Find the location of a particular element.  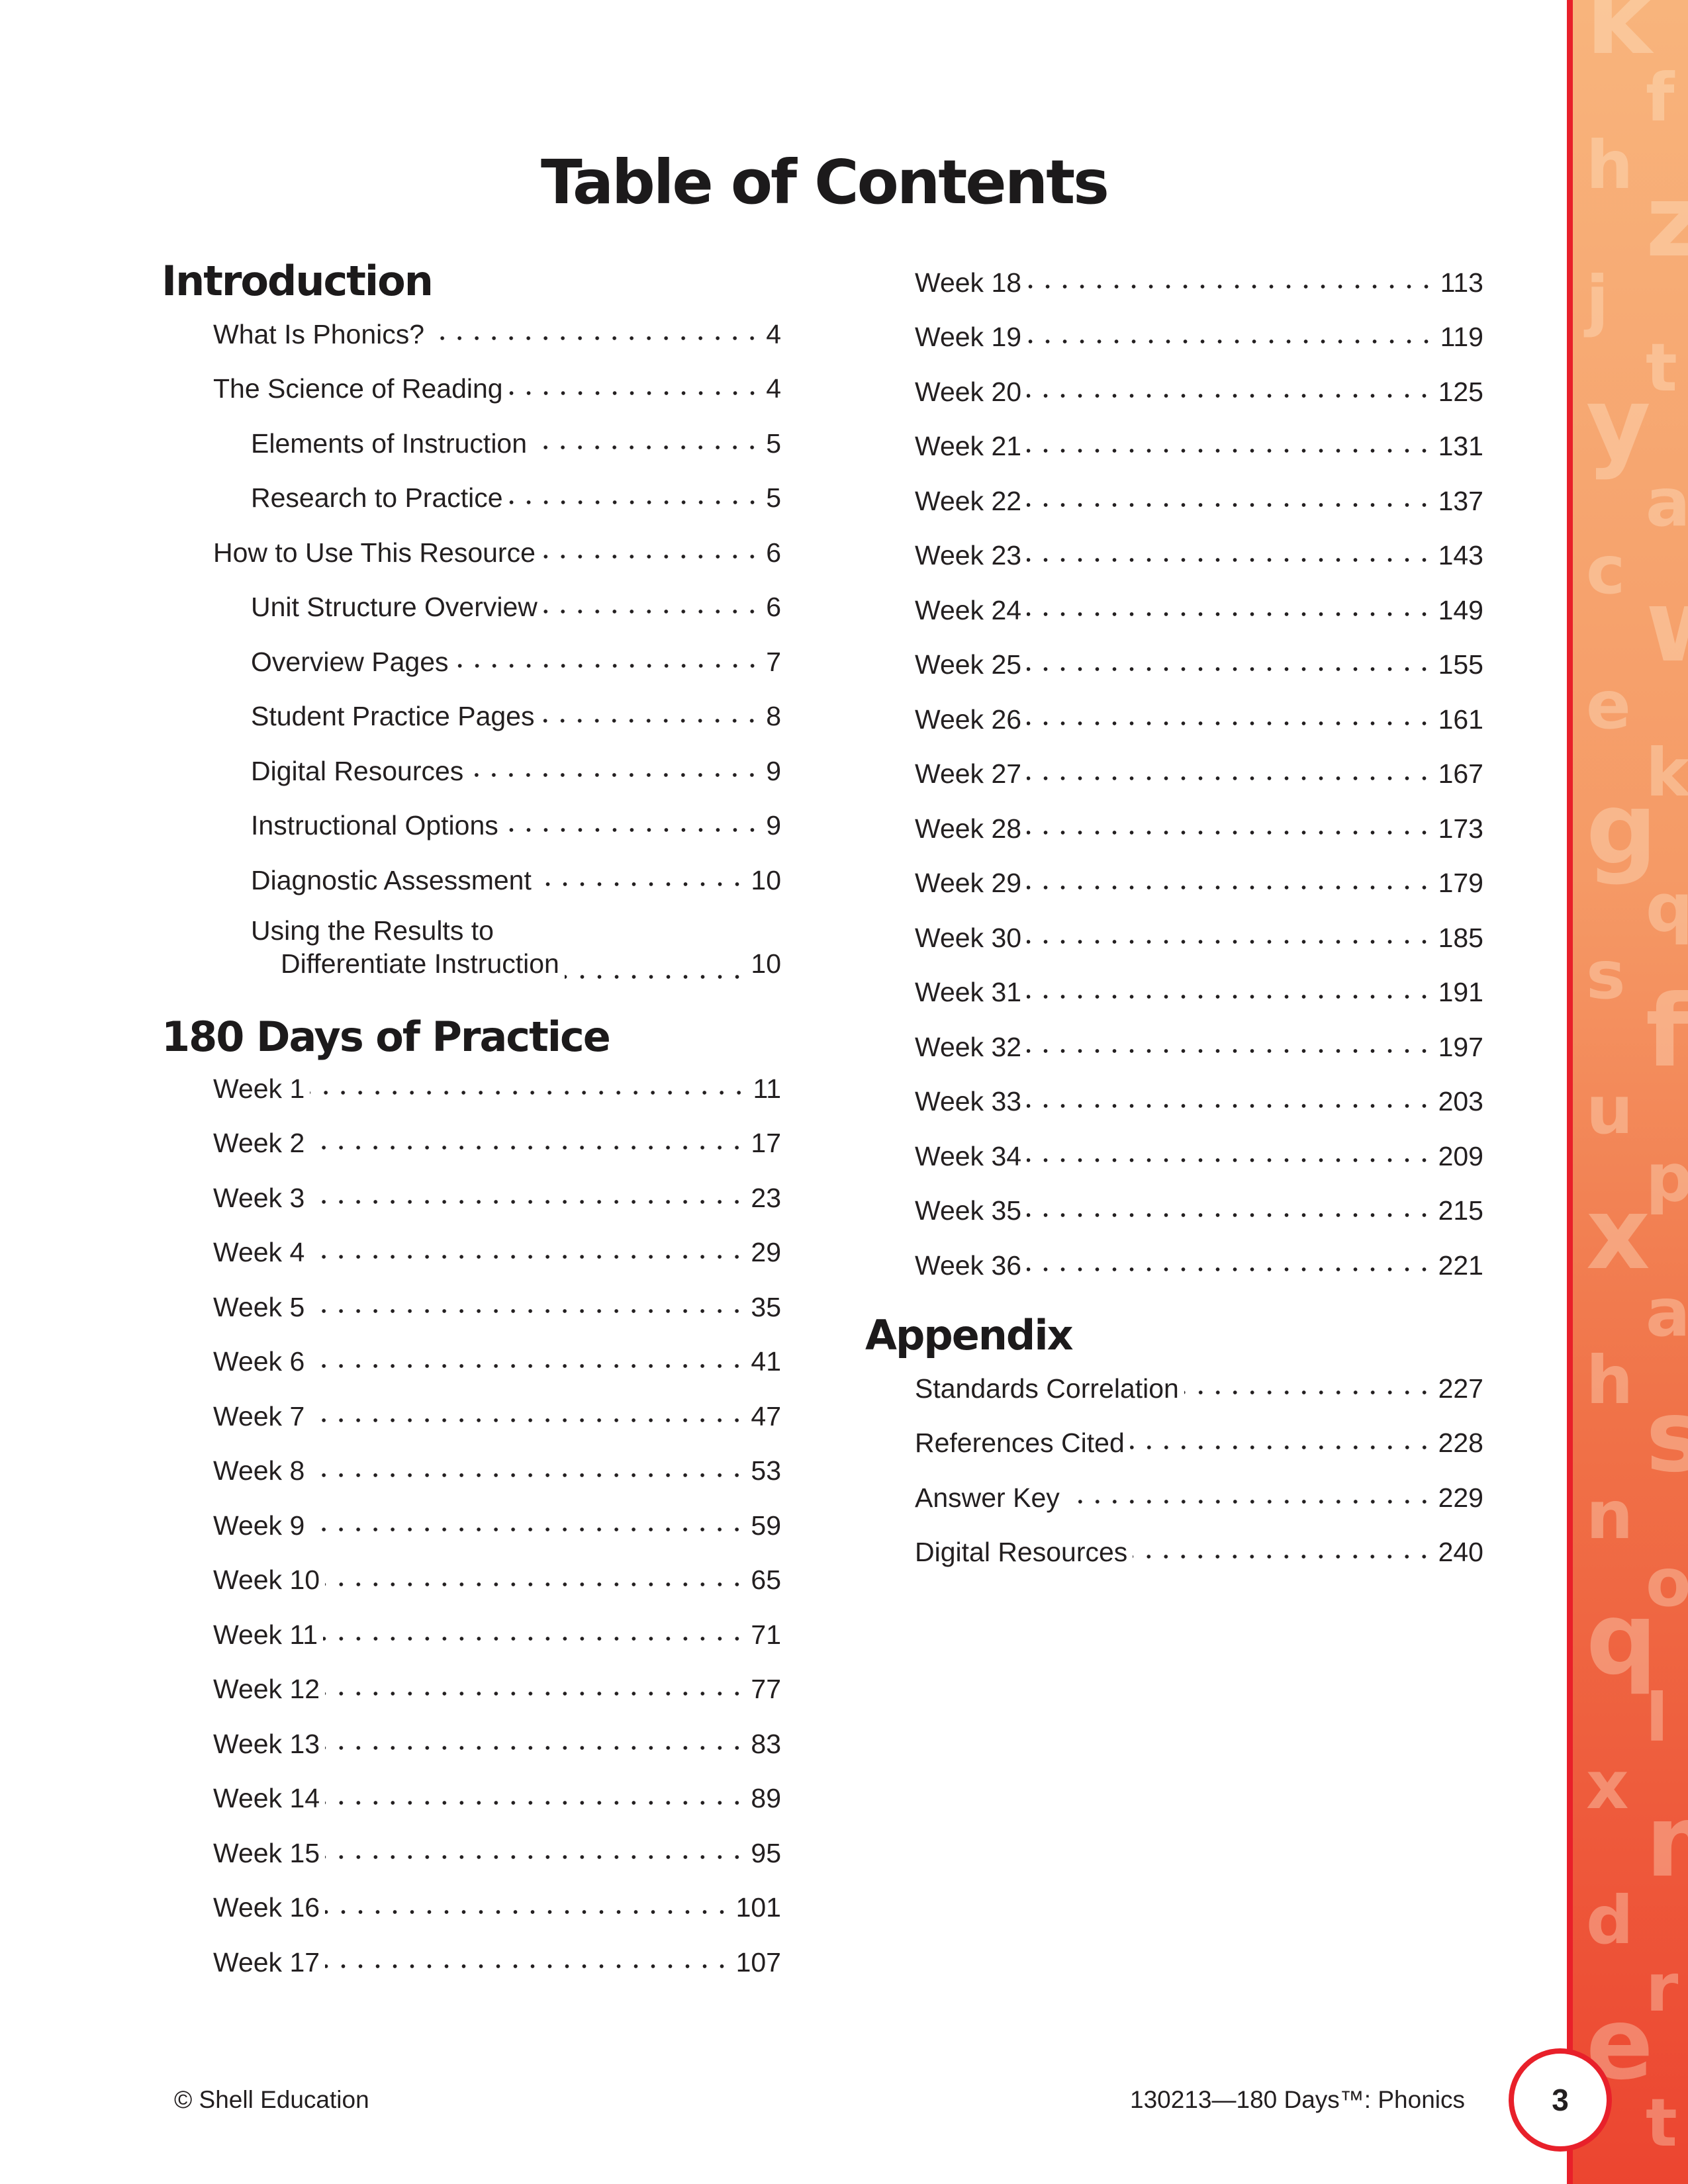

toc-entry: Week 18 113 is located at coordinates (1199, 283).